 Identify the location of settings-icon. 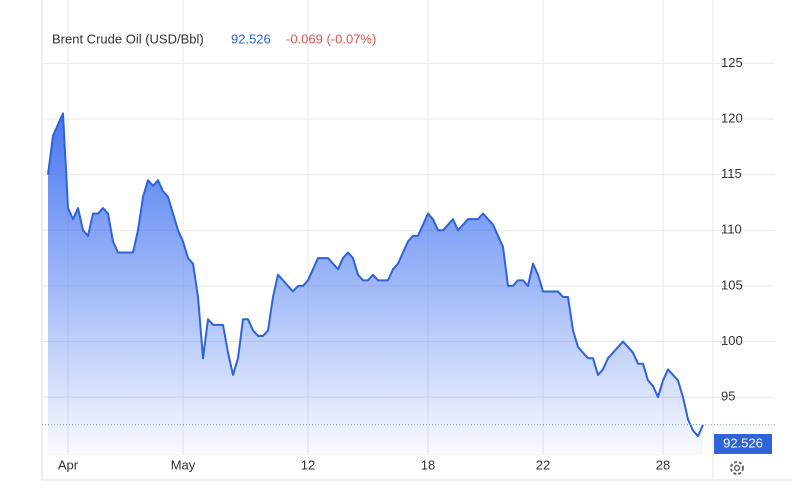
(737, 468).